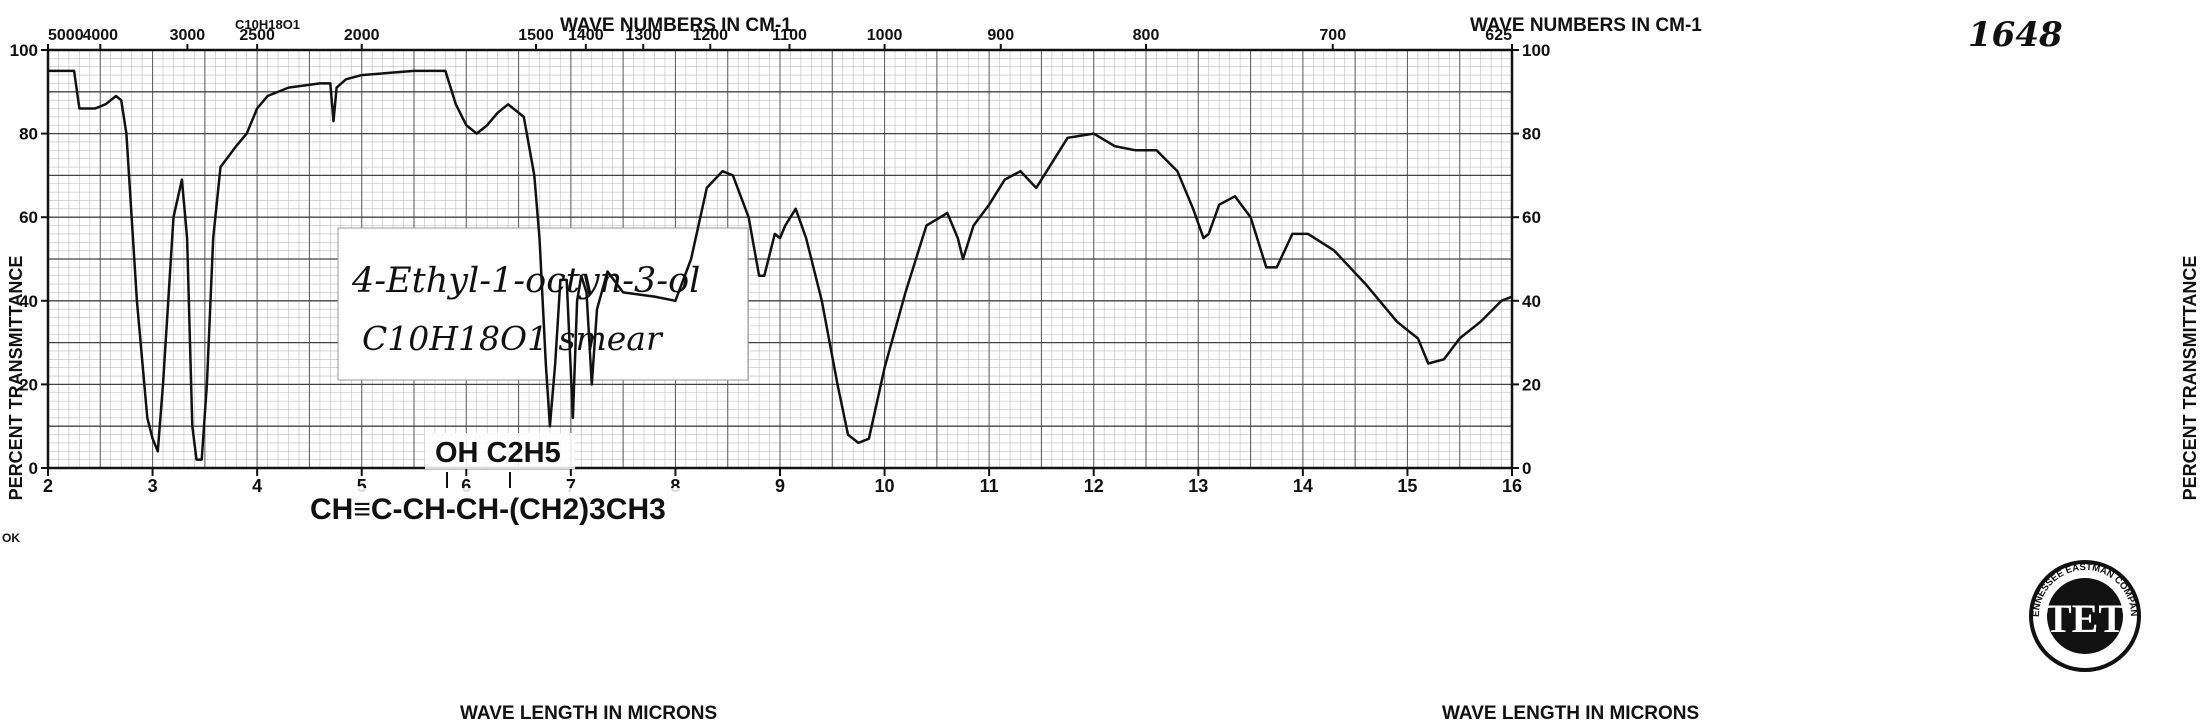 This screenshot has height=728, width=2208. Describe the element at coordinates (16, 378) in the screenshot. I see `y-axis-label-left: PERCENT TRANSMITTANCE` at that location.